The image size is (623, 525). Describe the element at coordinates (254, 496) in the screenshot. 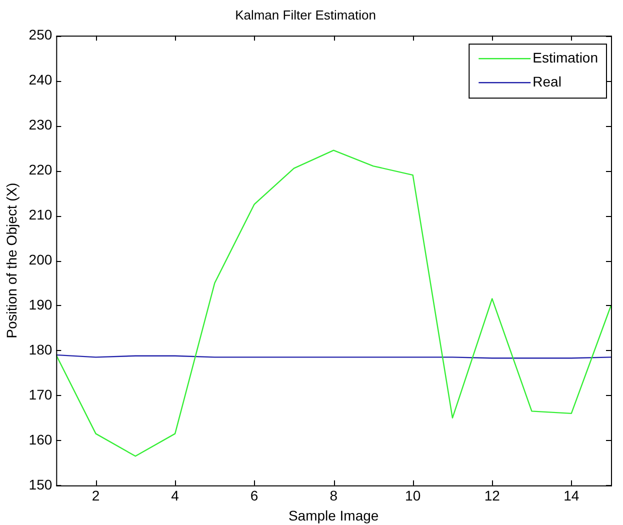

I see `x-tick-label: 6` at that location.